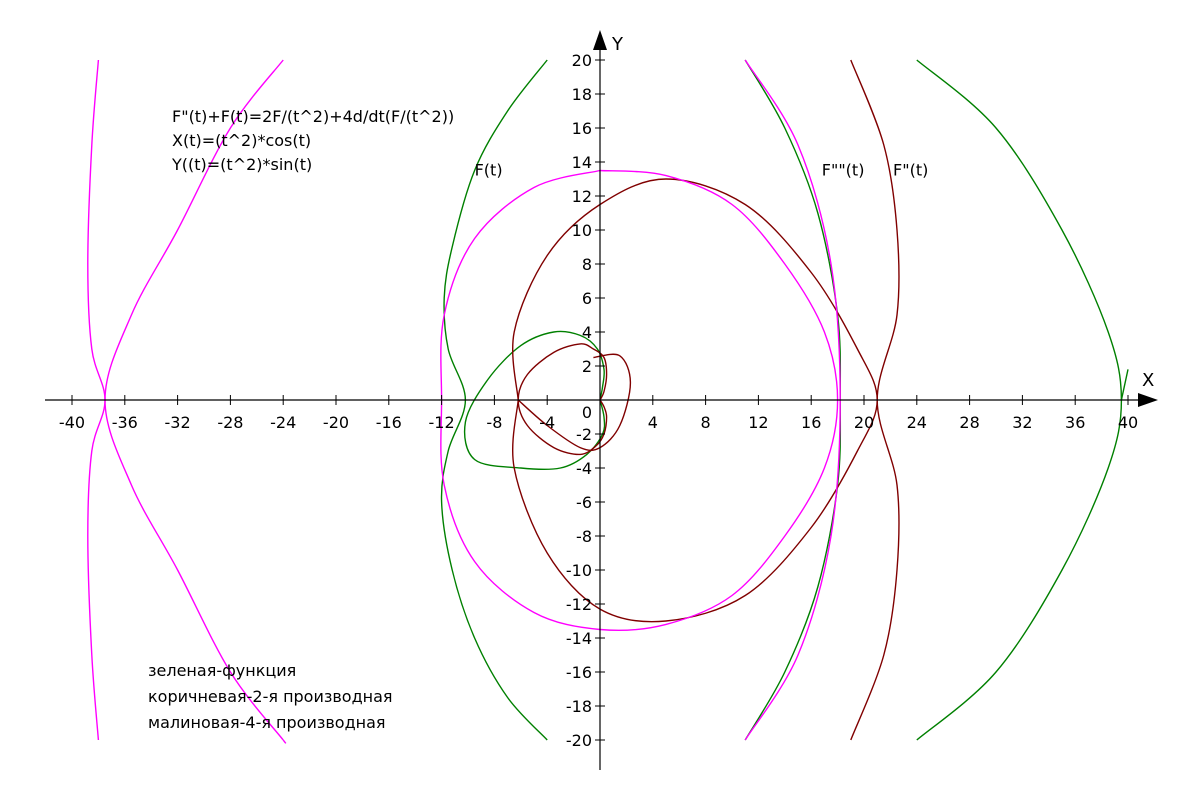  Describe the element at coordinates (864, 422) in the screenshot. I see `x-tick-label: 20` at that location.